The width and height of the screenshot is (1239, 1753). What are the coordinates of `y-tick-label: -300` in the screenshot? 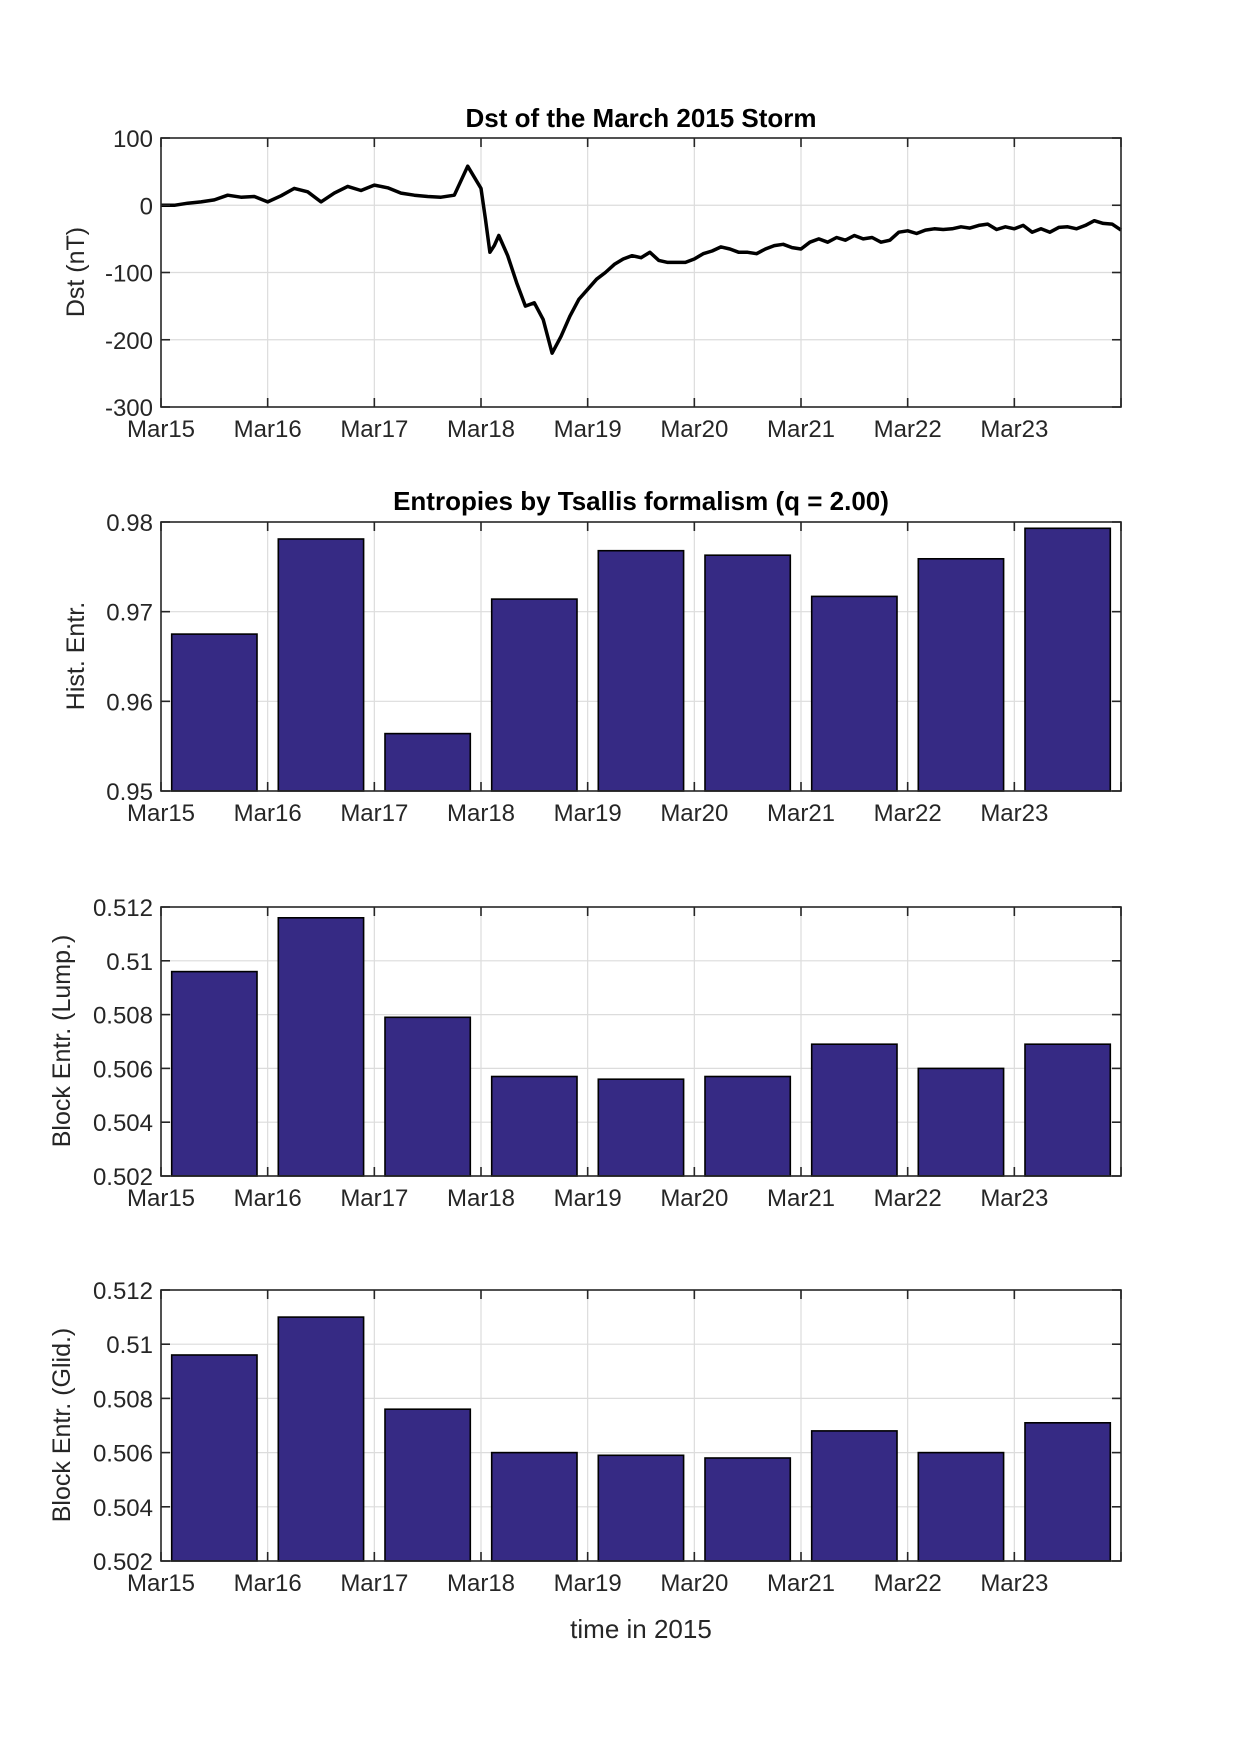 It's located at (129, 408).